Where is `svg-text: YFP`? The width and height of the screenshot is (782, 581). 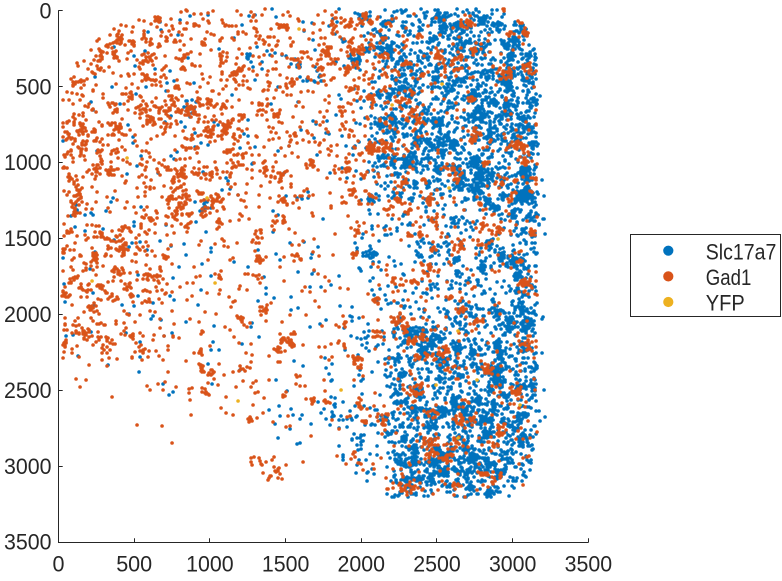
svg-text: YFP is located at coordinates (725, 303).